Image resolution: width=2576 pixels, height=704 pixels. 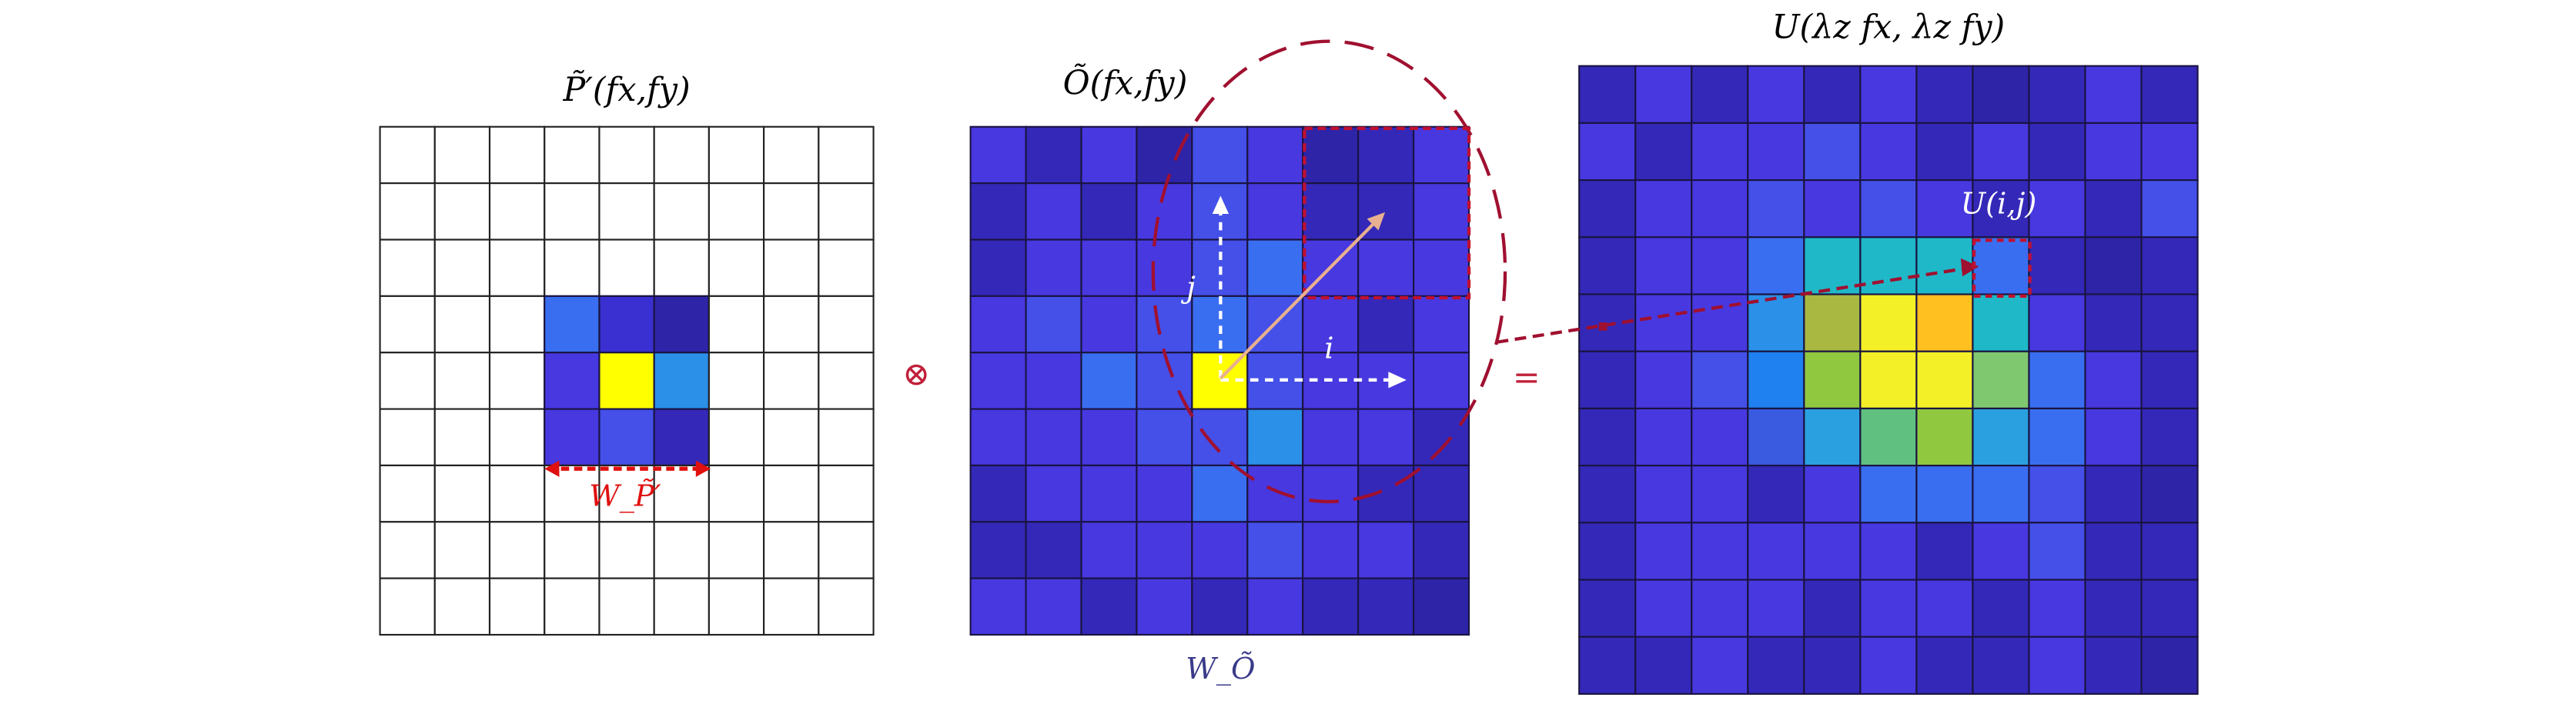 What do you see at coordinates (1387, 213) in the screenshot?
I see `window-rect` at bounding box center [1387, 213].